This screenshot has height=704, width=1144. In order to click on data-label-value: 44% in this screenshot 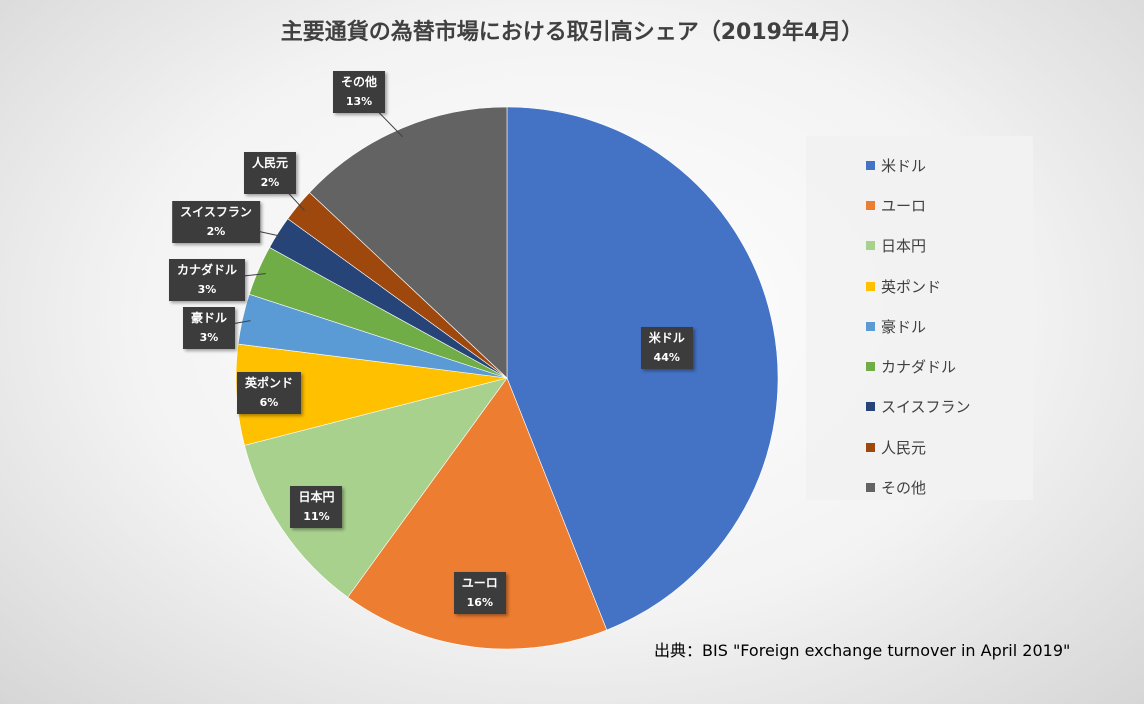, I will do `click(666, 357)`.